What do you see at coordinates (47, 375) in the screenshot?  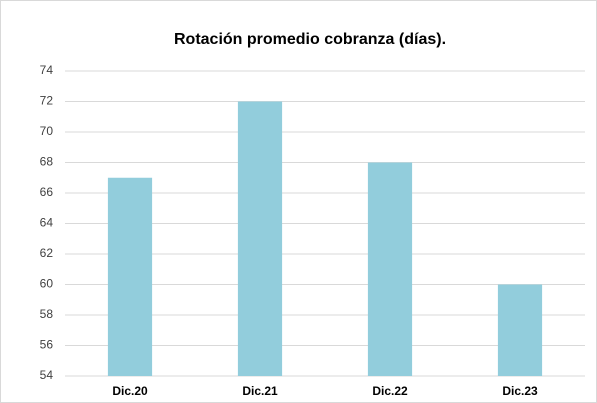 I see `y-tick-label: 54` at bounding box center [47, 375].